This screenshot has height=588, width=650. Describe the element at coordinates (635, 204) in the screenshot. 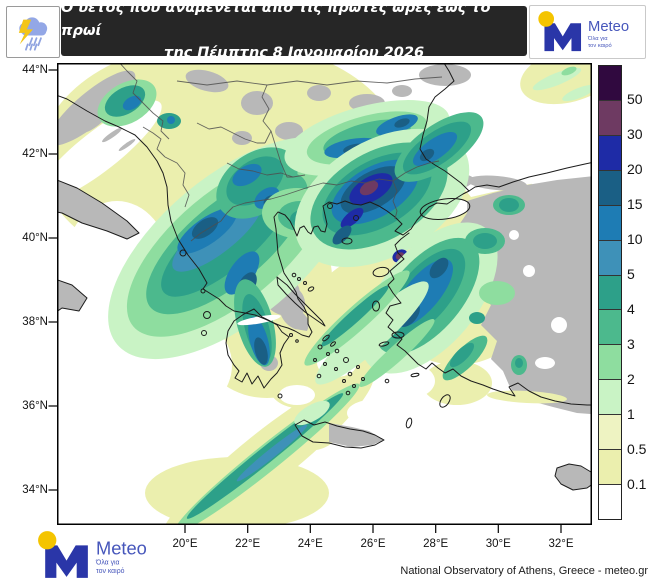

I see `colorbar-label: 15` at that location.